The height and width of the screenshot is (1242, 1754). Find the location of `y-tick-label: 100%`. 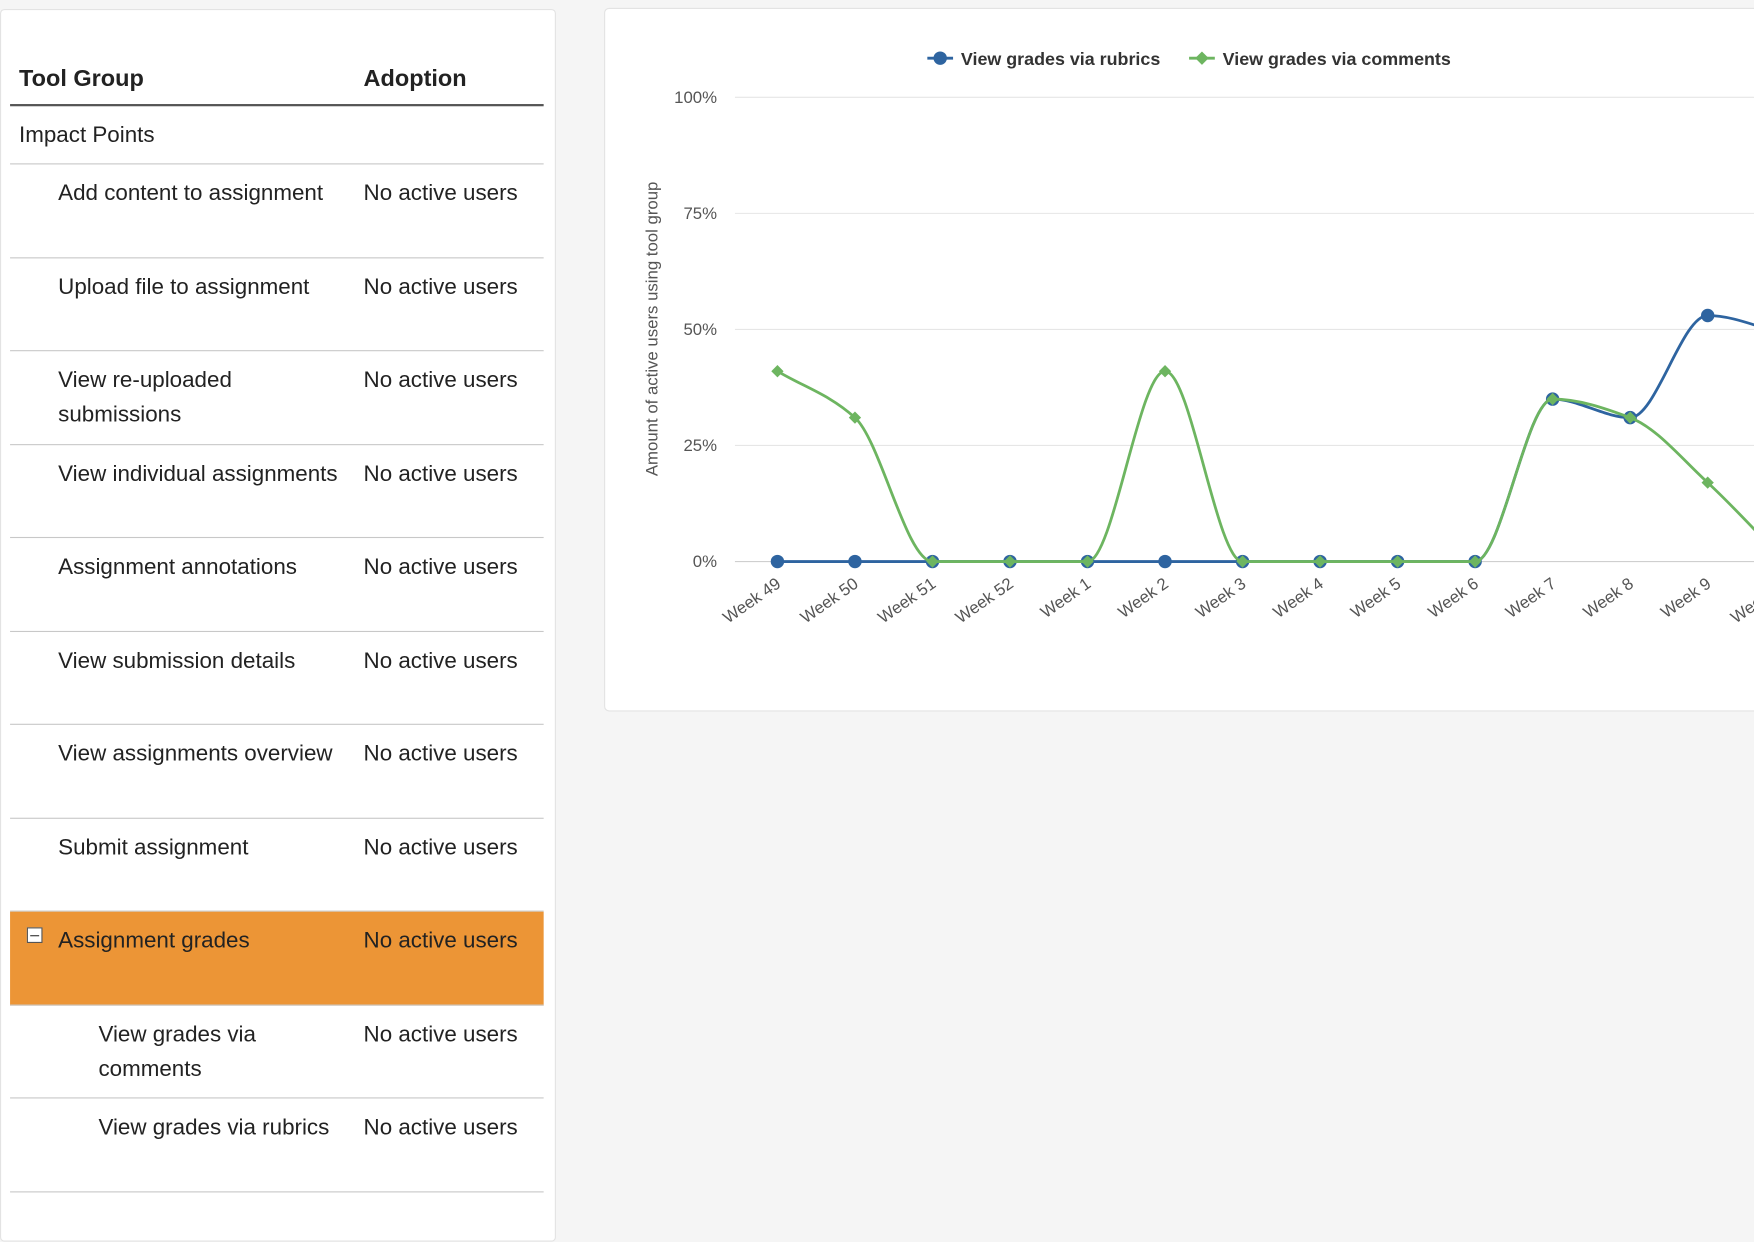

y-tick-label: 100% is located at coordinates (695, 97).